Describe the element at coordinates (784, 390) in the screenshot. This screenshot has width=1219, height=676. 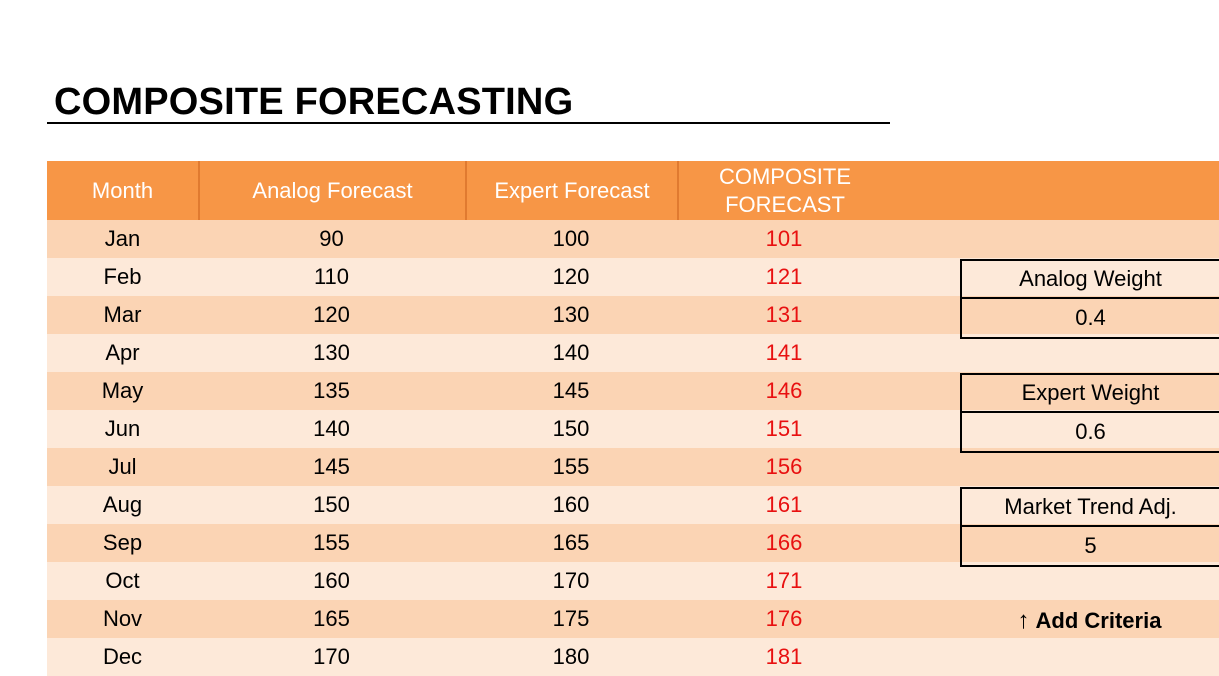
I see `composite-cell: 146` at that location.